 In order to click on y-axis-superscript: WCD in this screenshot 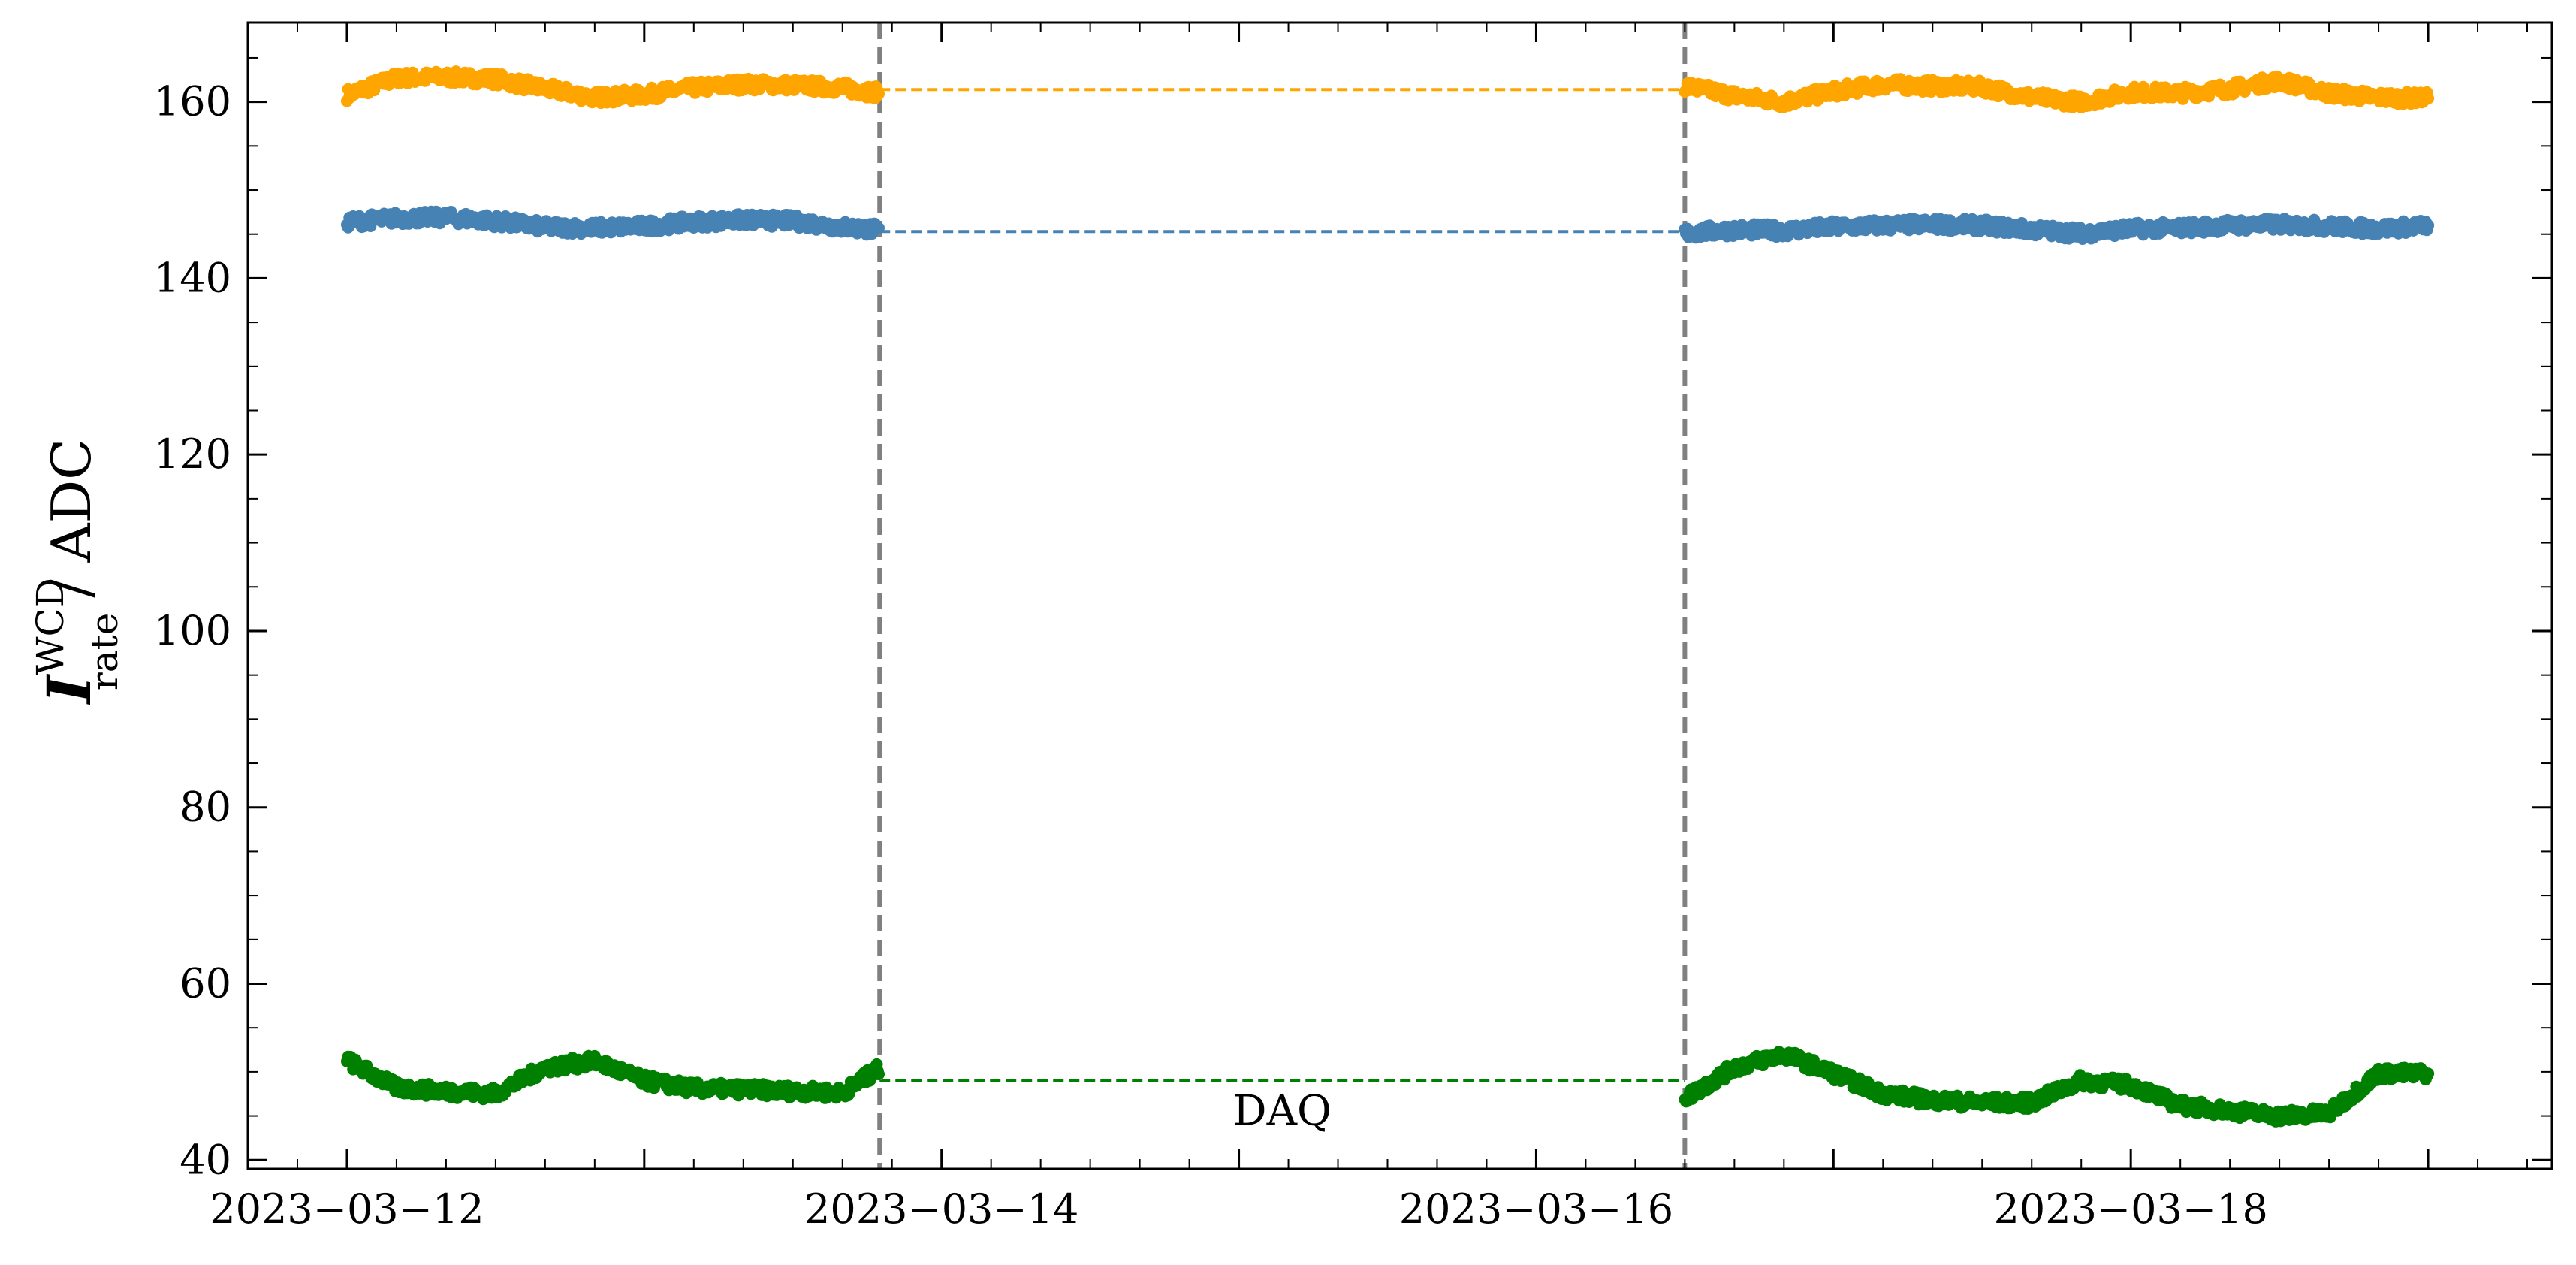, I will do `click(50, 627)`.